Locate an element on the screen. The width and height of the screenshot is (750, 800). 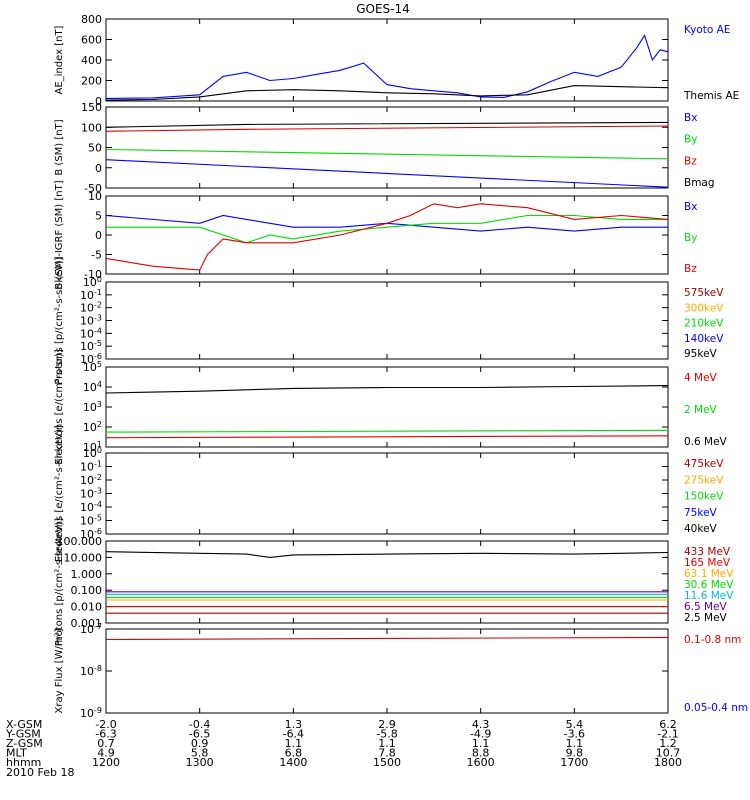
x-row-value: 0.7 is located at coordinates (106, 743).